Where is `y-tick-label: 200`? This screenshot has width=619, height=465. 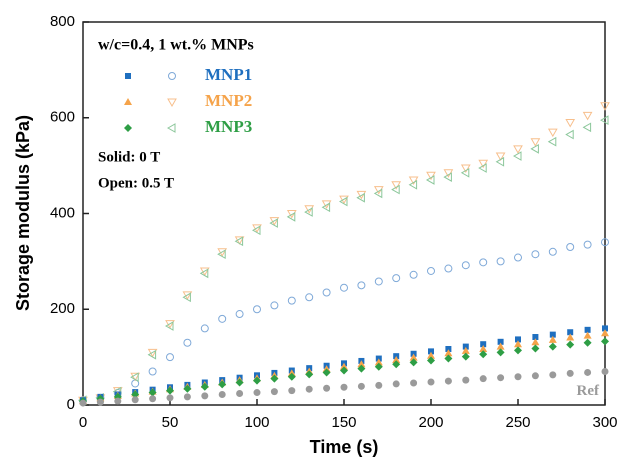 y-tick-label: 200 is located at coordinates (62, 308).